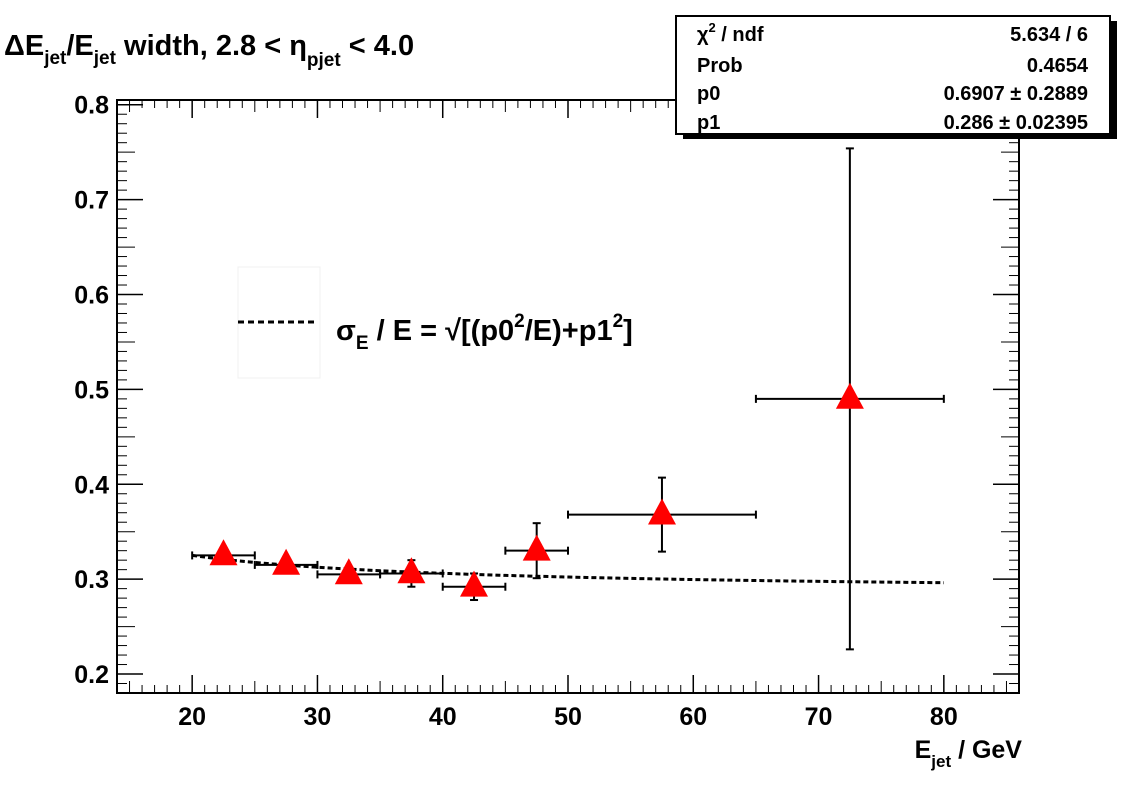  What do you see at coordinates (211, 46) in the screenshot?
I see `title-post: width, 2.8 < η` at bounding box center [211, 46].